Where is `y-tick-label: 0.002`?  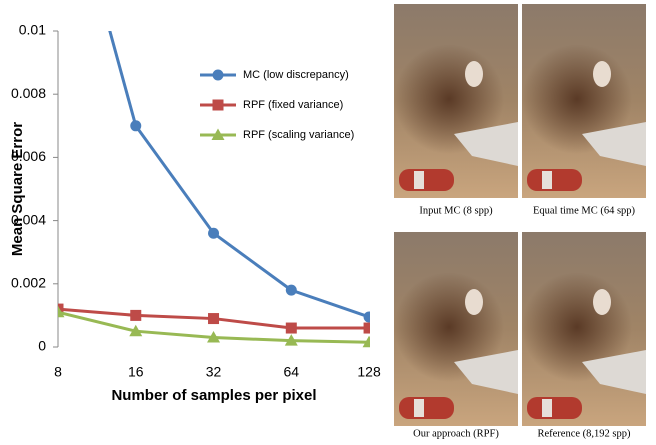 y-tick-label: 0.002 is located at coordinates (28, 283).